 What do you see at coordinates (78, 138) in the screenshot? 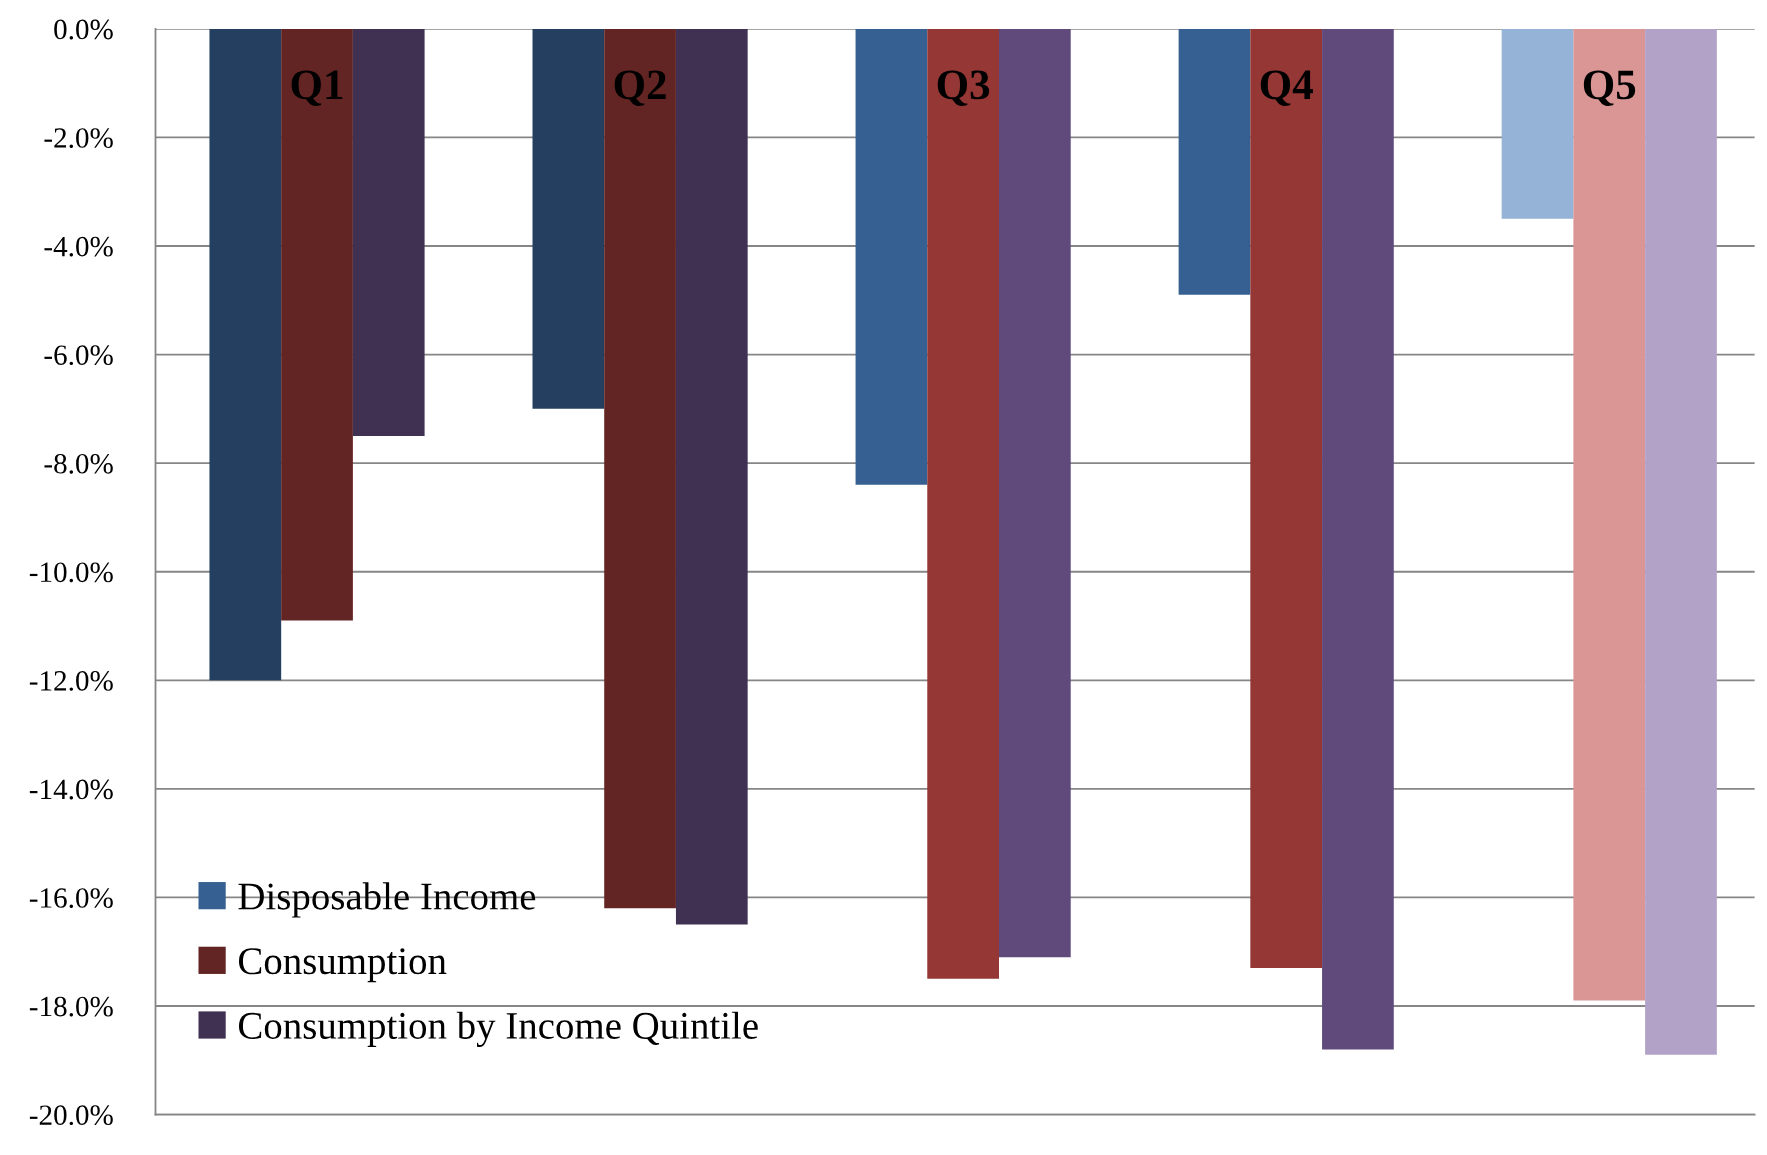
I see `y-tick-label: -2.0%` at bounding box center [78, 138].